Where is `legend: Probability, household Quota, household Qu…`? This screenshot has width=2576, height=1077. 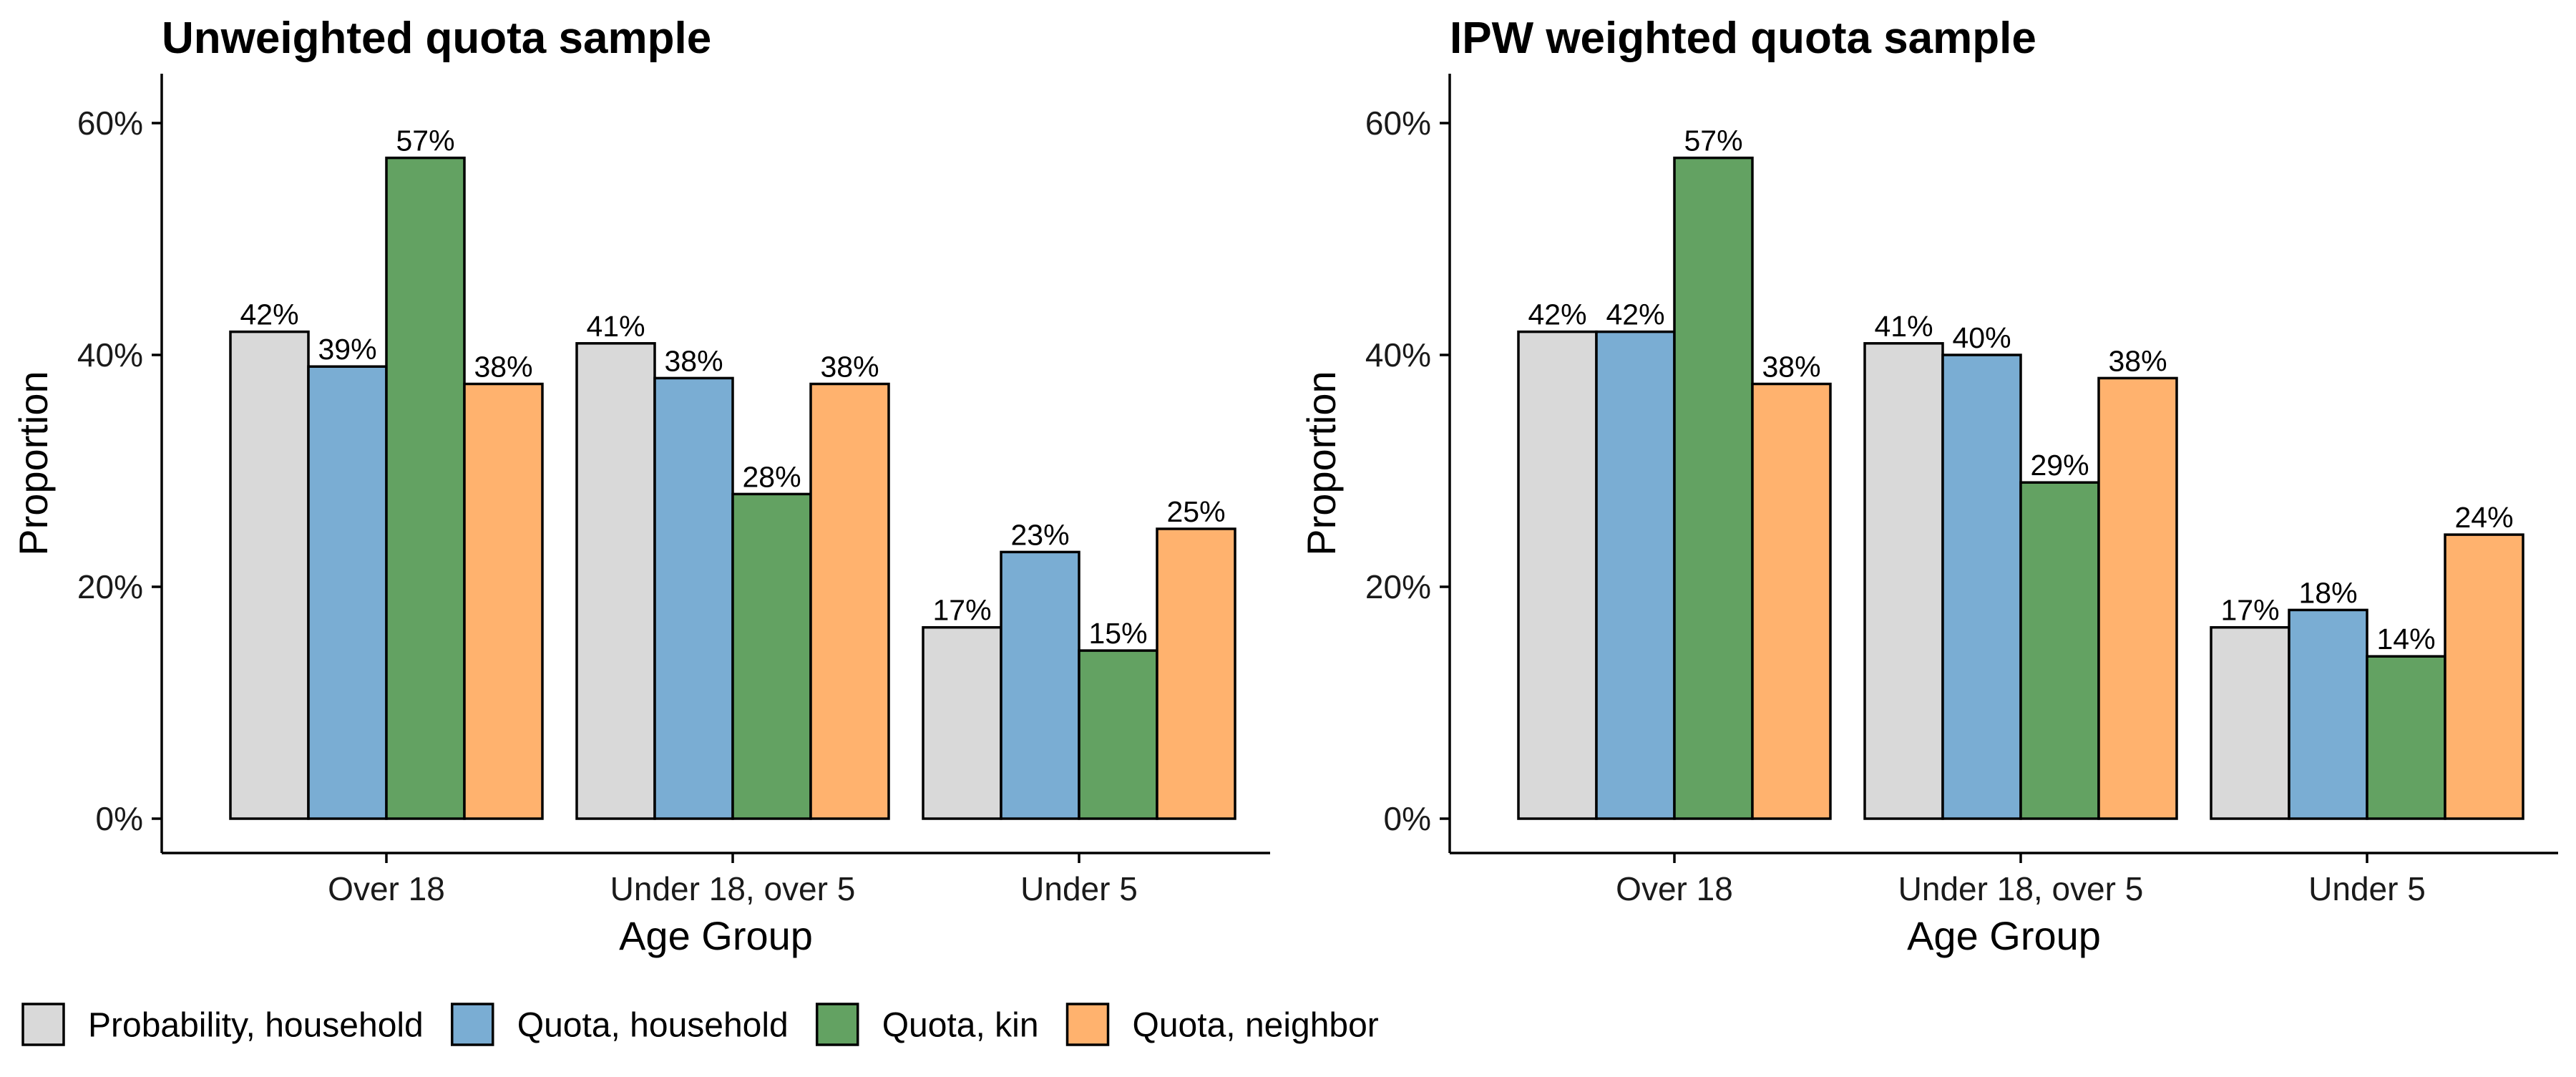
legend: Probability, household Quota, household Qu… is located at coordinates (700, 1024).